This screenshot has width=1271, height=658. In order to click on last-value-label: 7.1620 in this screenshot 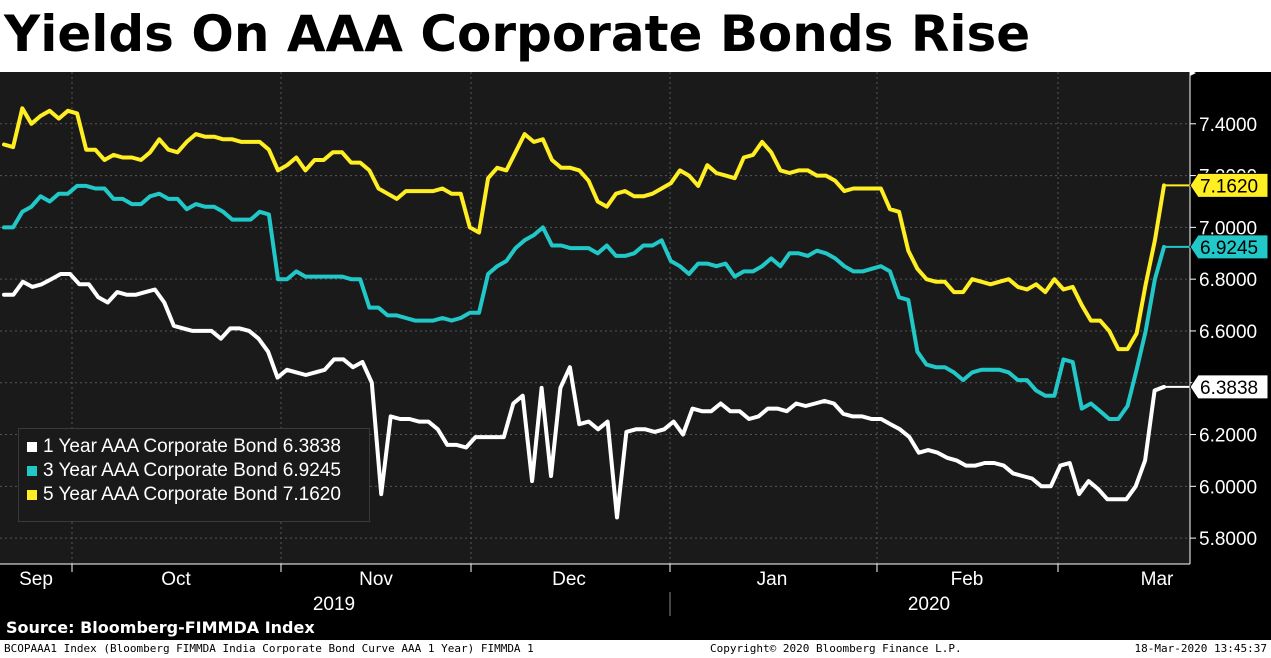, I will do `click(1229, 186)`.